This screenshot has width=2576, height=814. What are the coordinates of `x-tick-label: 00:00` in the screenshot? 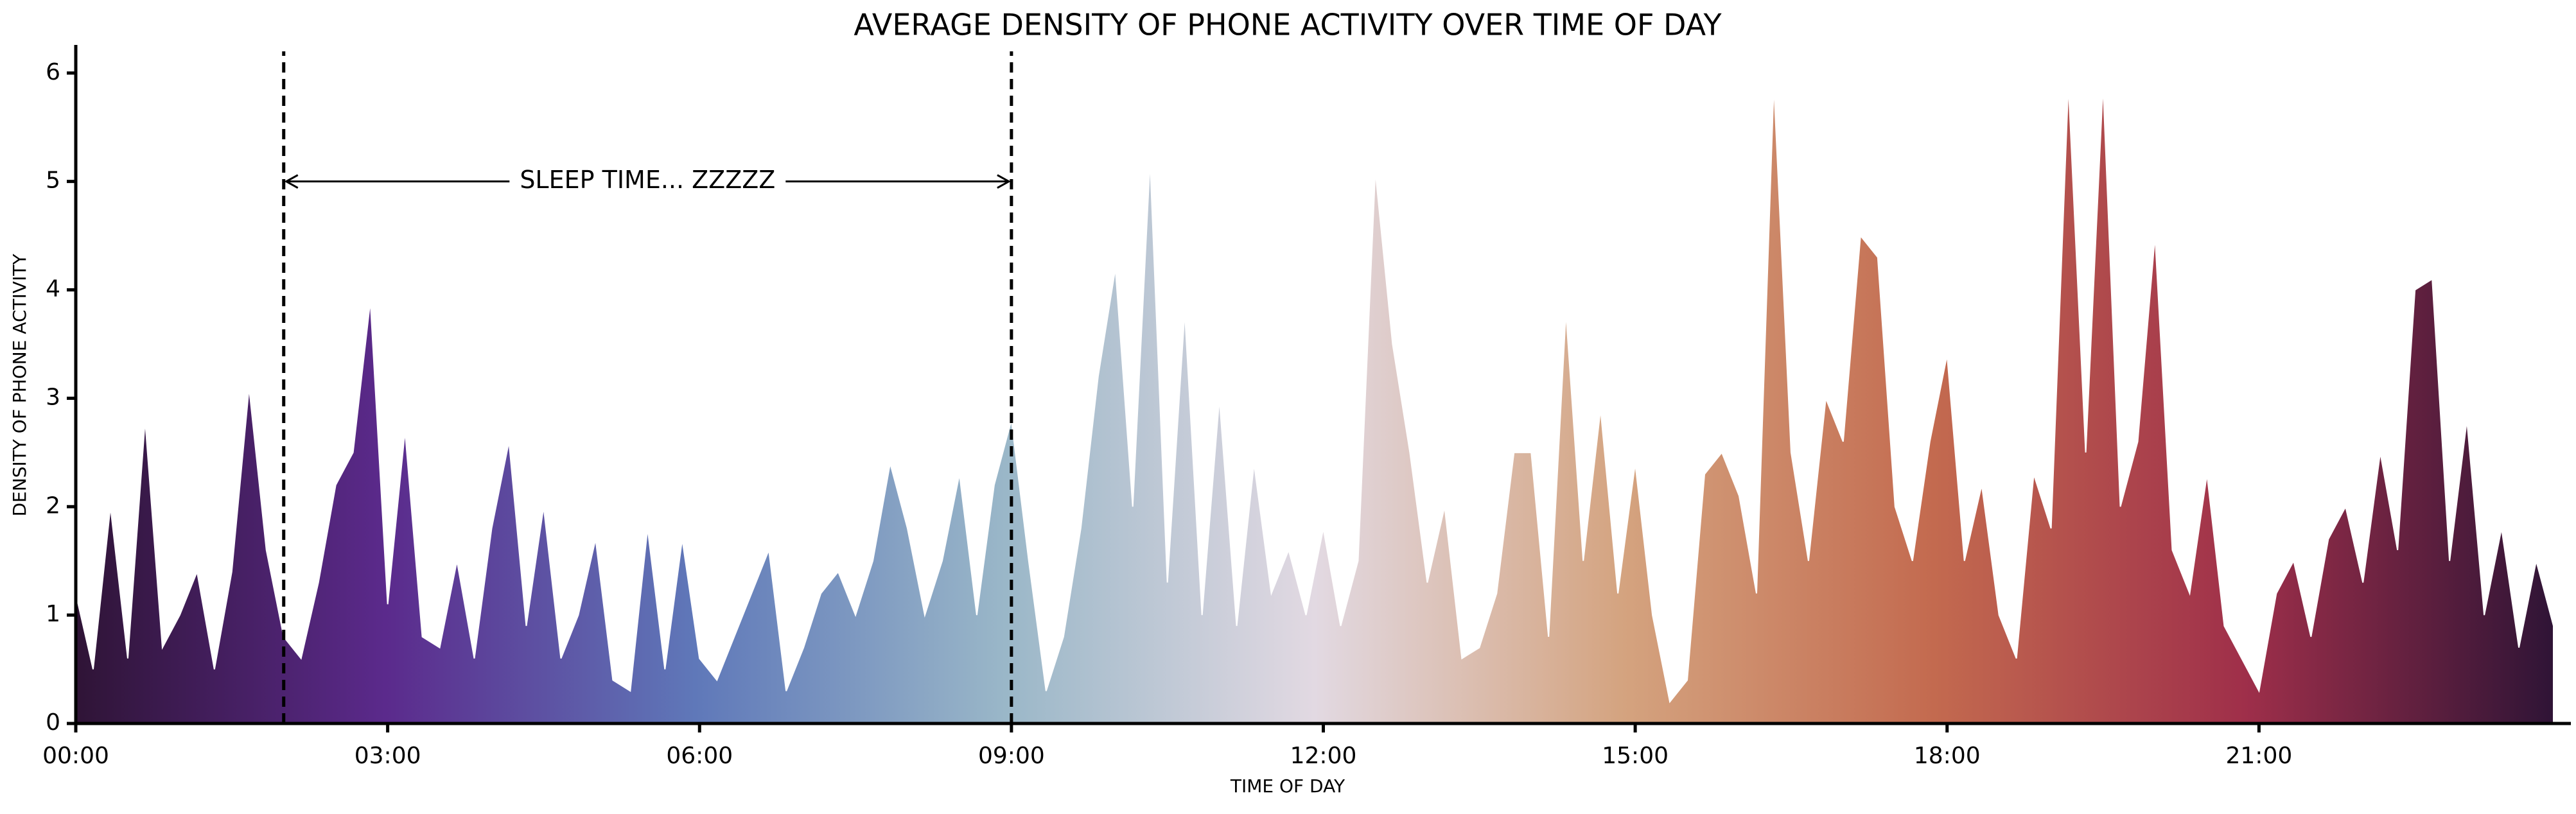 It's located at (75, 756).